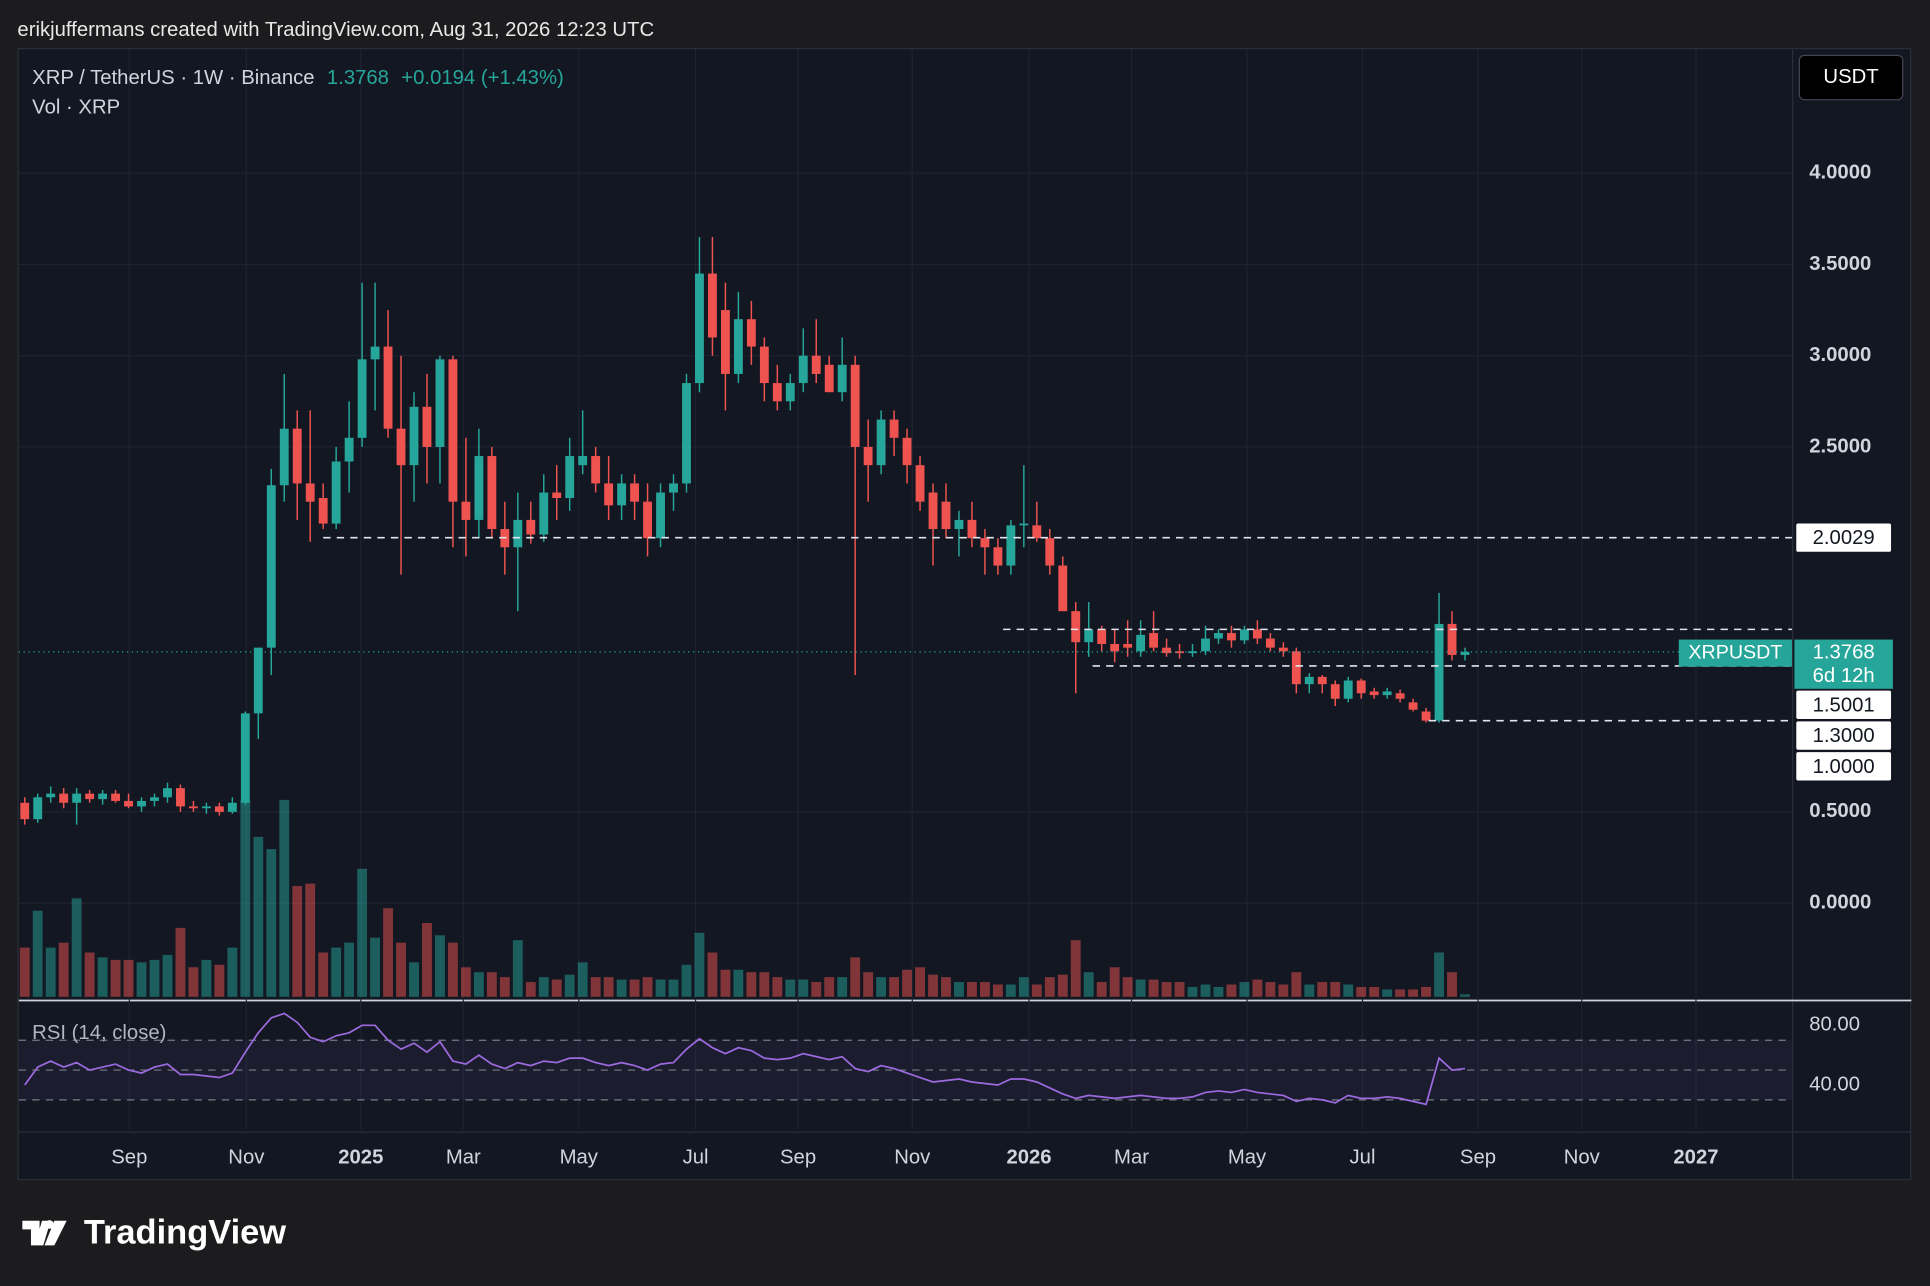 Image resolution: width=1930 pixels, height=1286 pixels. I want to click on logo-dot, so click(49, 1224).